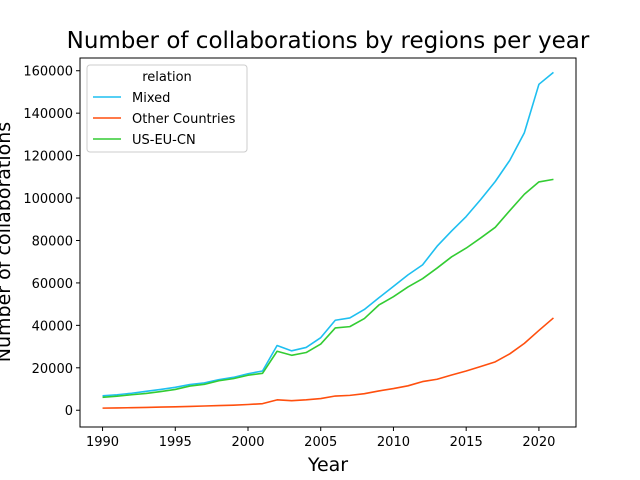  I want to click on legend: relation Mixed Other Countries US-EU-CN, so click(167, 108).